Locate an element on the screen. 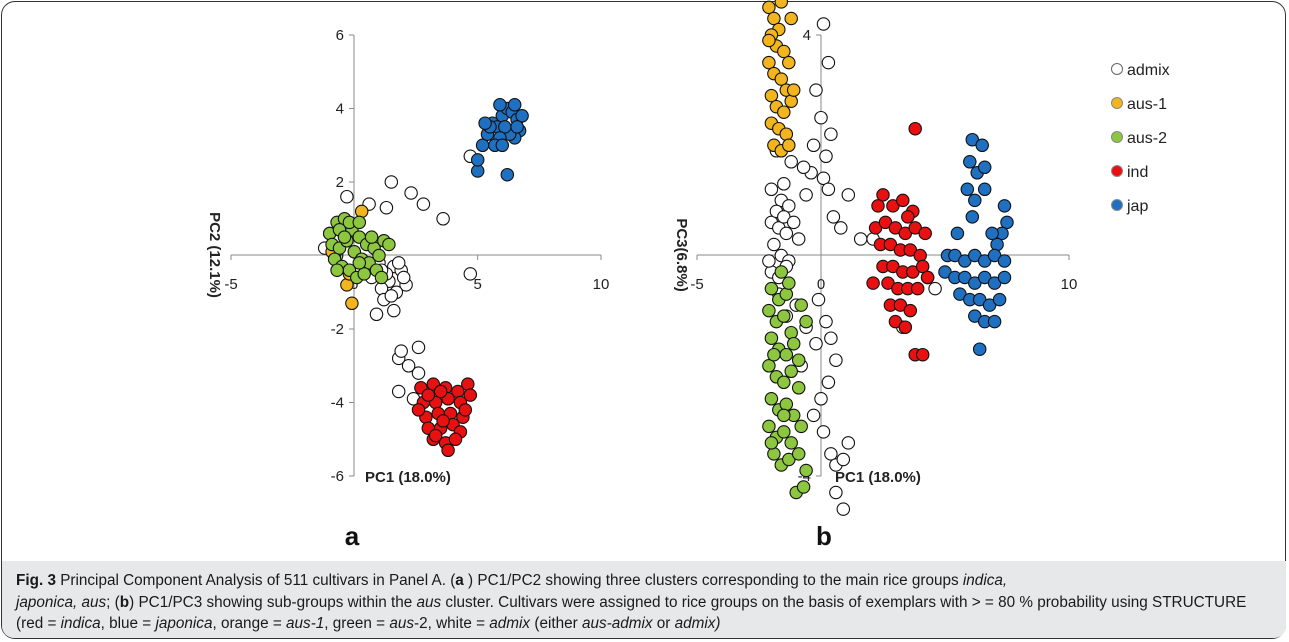 This screenshot has width=1289, height=642. x-tick-label: -5 is located at coordinates (230, 284).